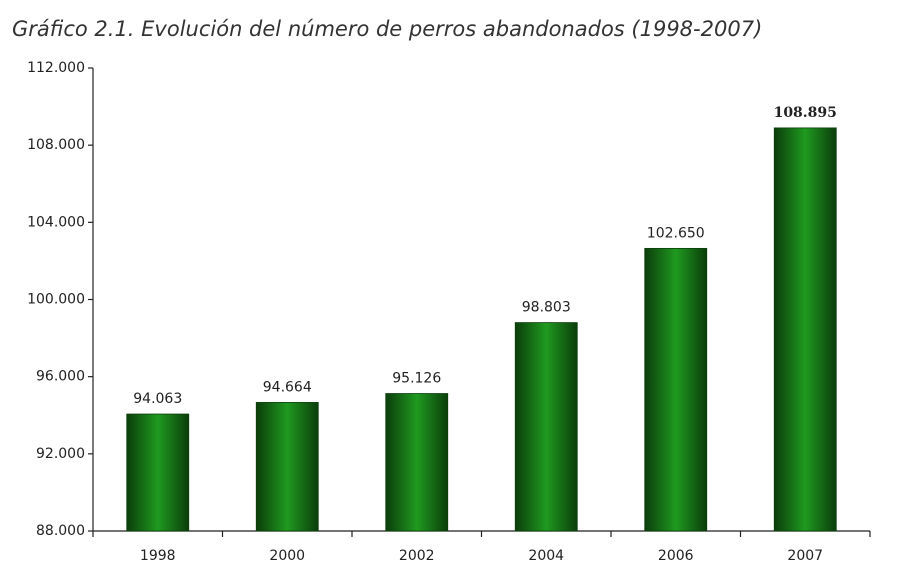 The height and width of the screenshot is (581, 900). What do you see at coordinates (546, 308) in the screenshot?
I see `value-label: 98.803` at bounding box center [546, 308].